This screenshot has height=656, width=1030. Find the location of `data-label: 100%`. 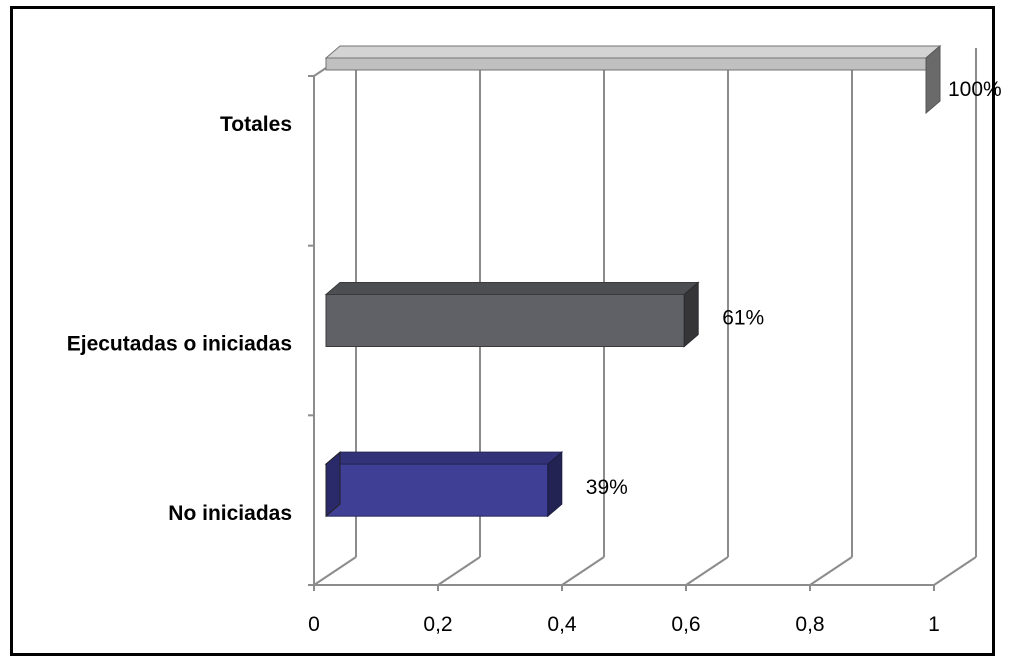

data-label: 100% is located at coordinates (975, 89).